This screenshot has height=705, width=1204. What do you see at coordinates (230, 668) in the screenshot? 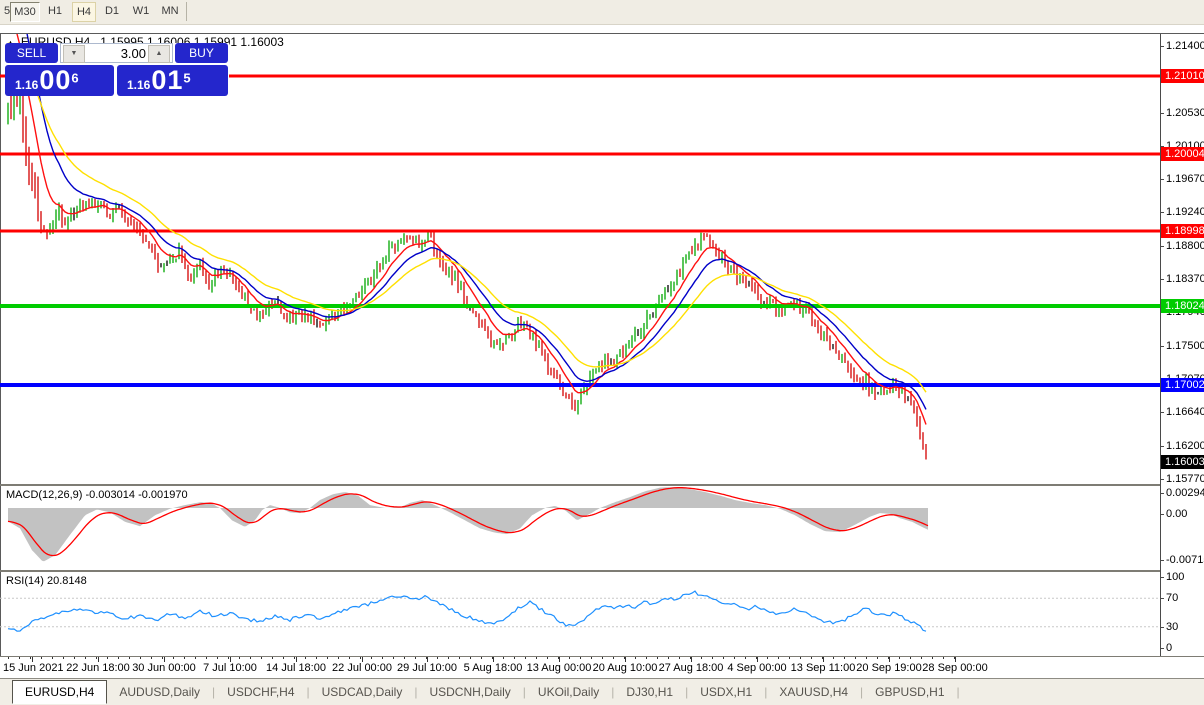
I see `time-label: 7 Jul 10:00` at bounding box center [230, 668].